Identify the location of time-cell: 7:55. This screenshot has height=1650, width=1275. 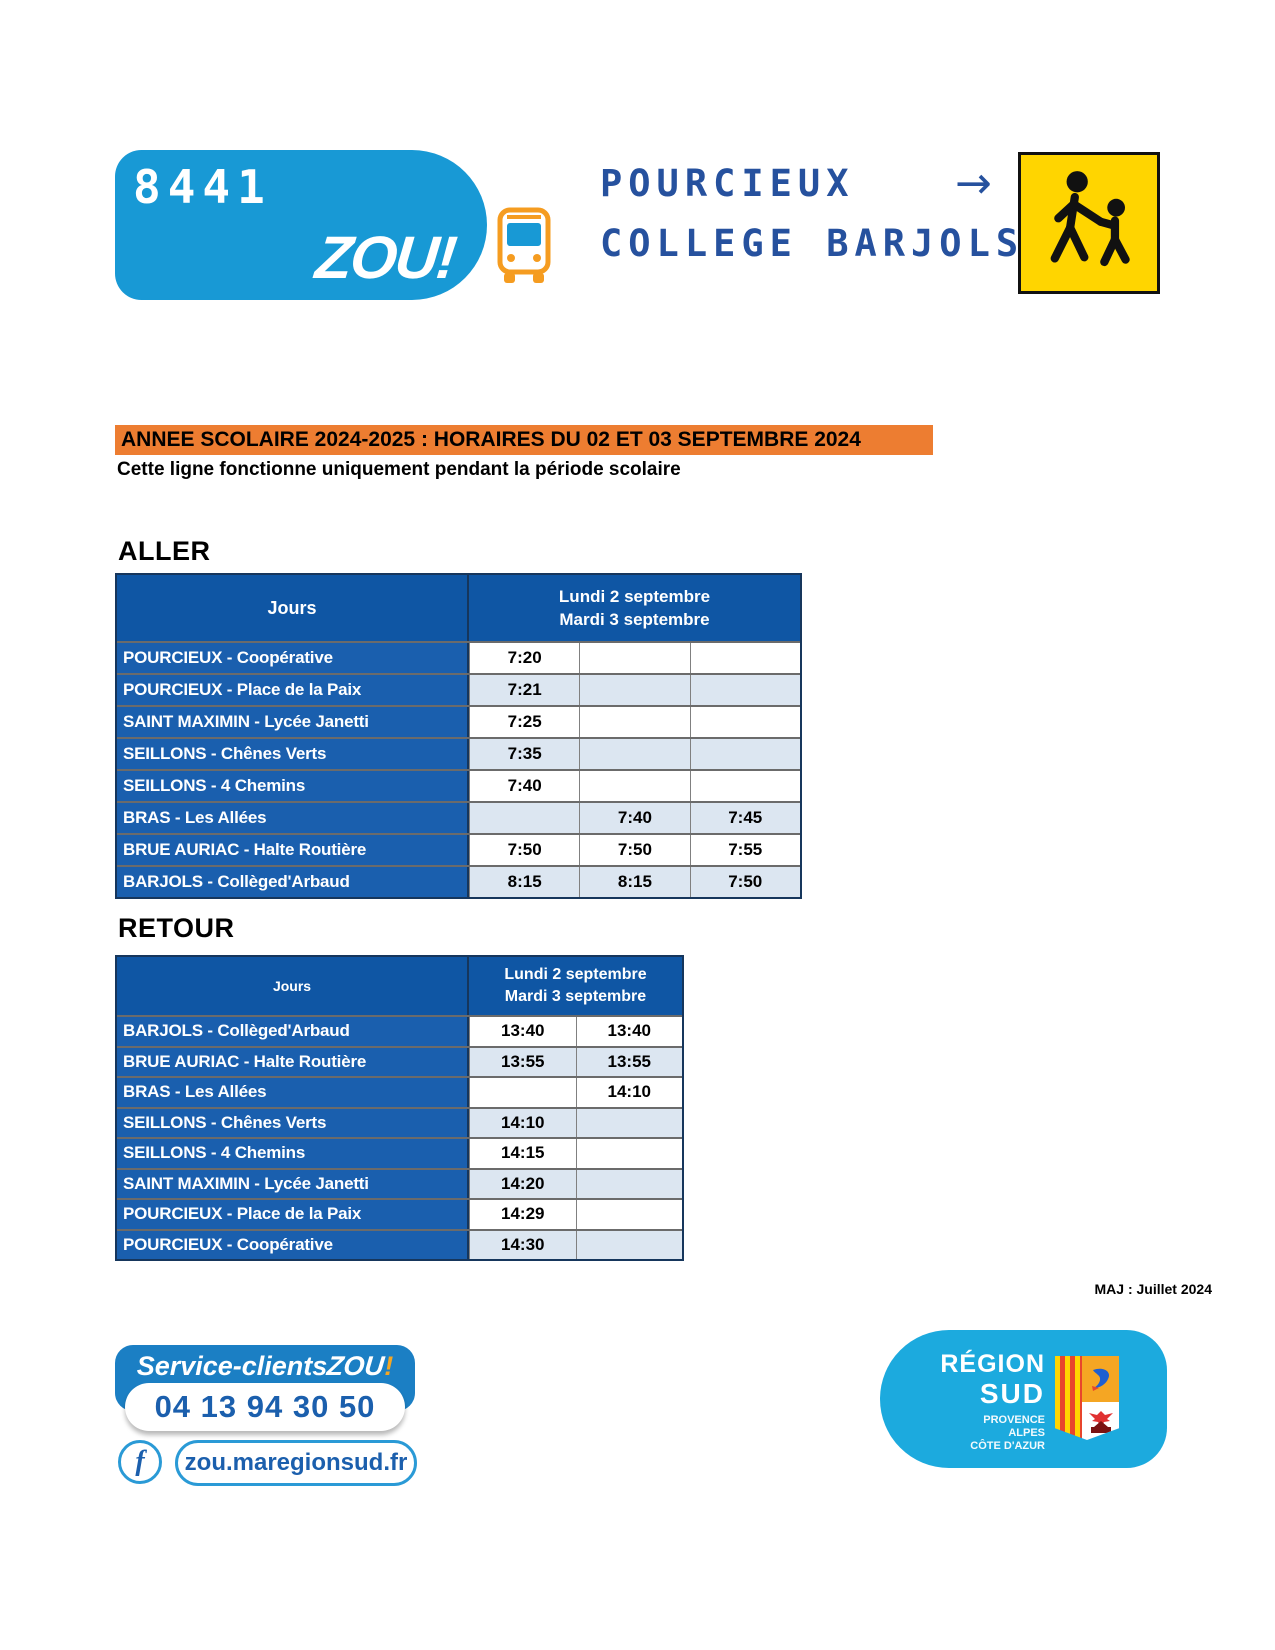
(744, 850).